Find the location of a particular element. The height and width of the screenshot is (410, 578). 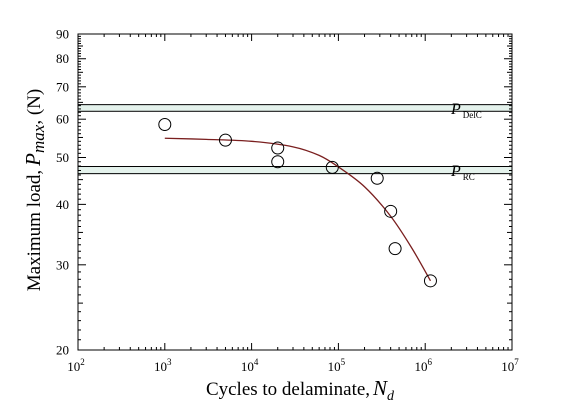

x-tick-label: 10³ is located at coordinates (163, 365).